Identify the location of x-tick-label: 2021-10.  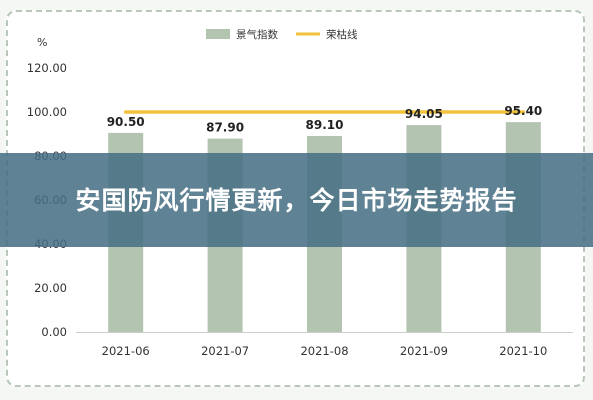
(523, 351).